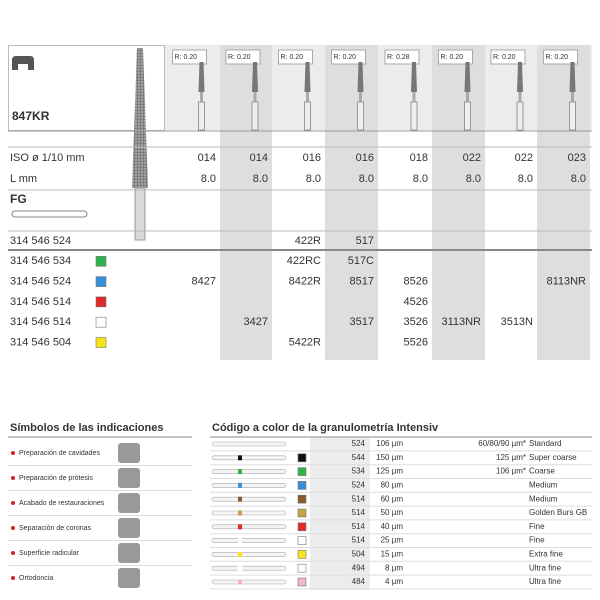 The width and height of the screenshot is (600, 600). I want to click on radius-label: R: 0.28, so click(398, 57).